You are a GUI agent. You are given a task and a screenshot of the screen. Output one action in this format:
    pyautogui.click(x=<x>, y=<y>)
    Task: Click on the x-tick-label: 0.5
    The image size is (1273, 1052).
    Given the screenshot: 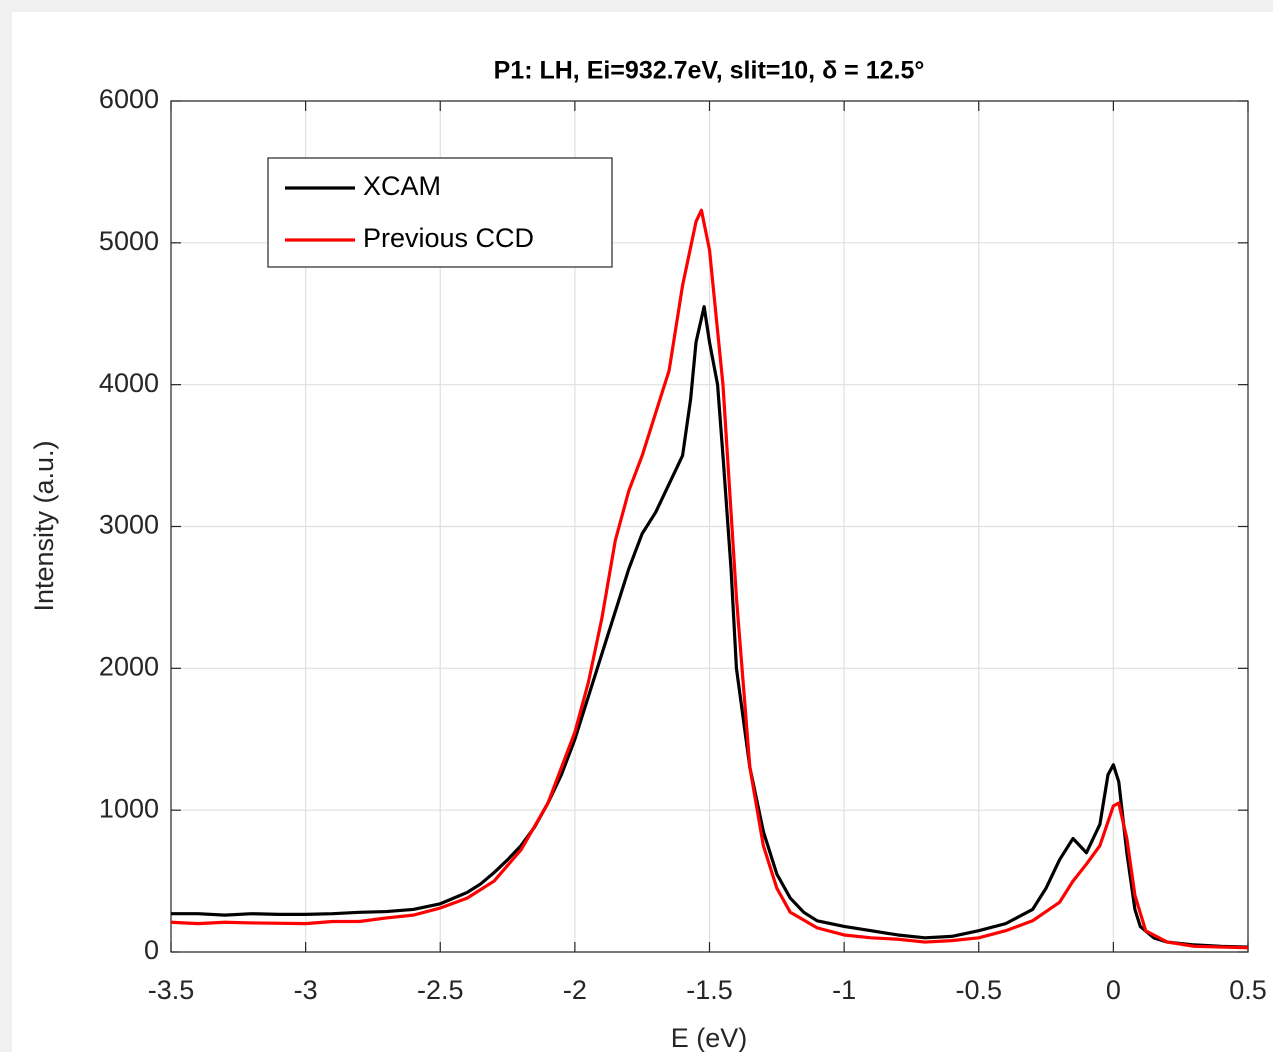 What is the action you would take?
    pyautogui.click(x=1248, y=990)
    